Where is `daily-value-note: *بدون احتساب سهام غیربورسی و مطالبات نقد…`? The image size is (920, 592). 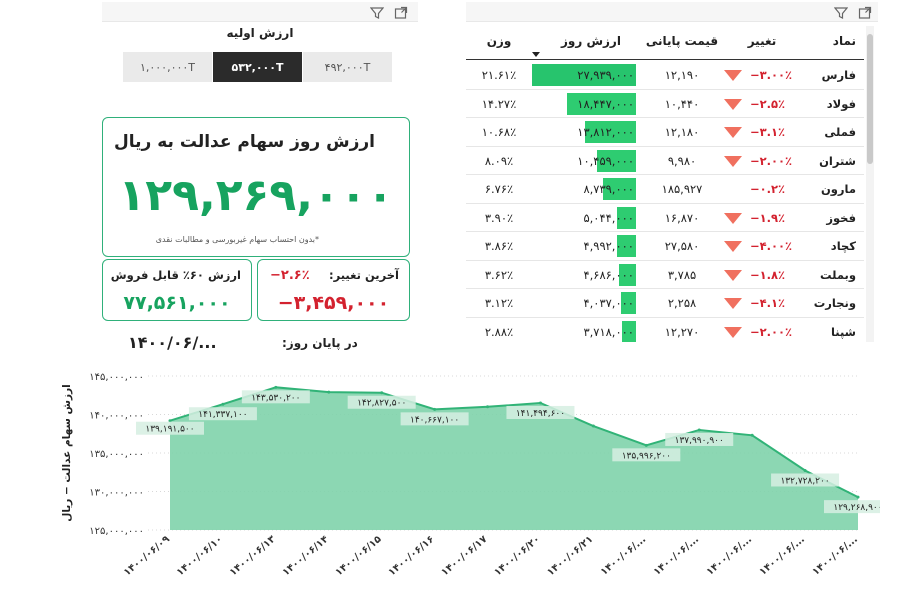
daily-value-note: *بدون احتساب سهام غیربورسی و مطالبات نقد… is located at coordinates (237, 239).